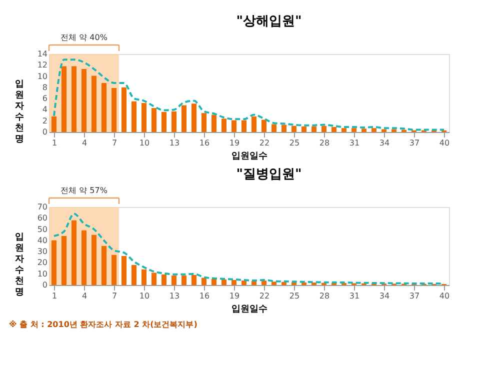 The width and height of the screenshot is (500, 369). Describe the element at coordinates (234, 296) in the screenshot. I see `x-tick-label: 19` at that location.